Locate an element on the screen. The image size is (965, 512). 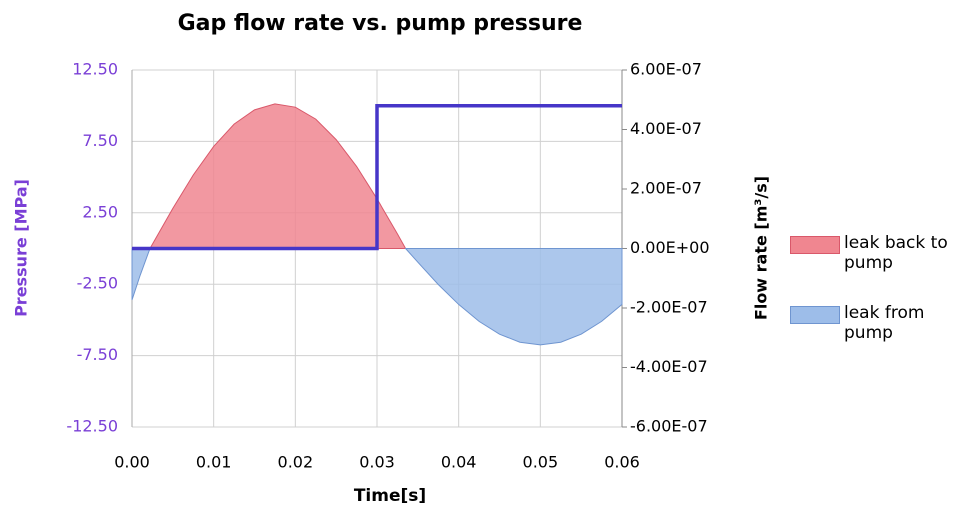
x-tick-label: 0.03 is located at coordinates (377, 462).